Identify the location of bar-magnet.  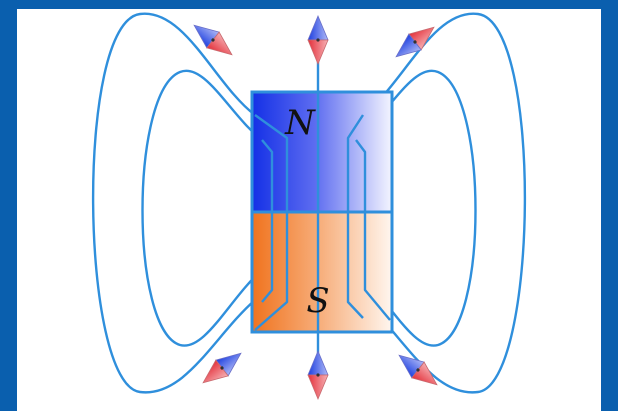
(322, 212).